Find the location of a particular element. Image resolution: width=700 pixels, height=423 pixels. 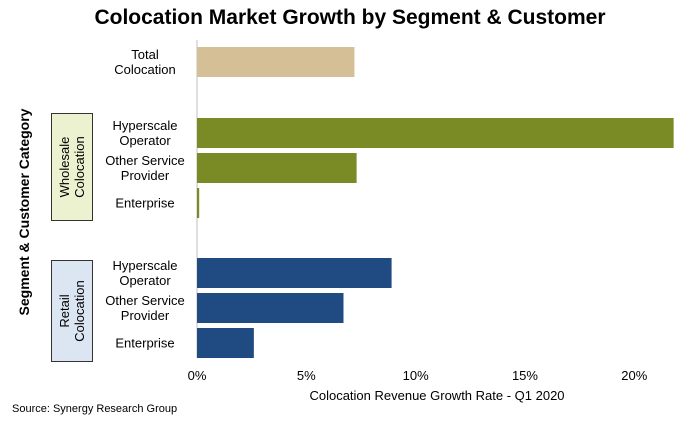

category-label-1-0: Hyperscale Operator is located at coordinates (144, 133).